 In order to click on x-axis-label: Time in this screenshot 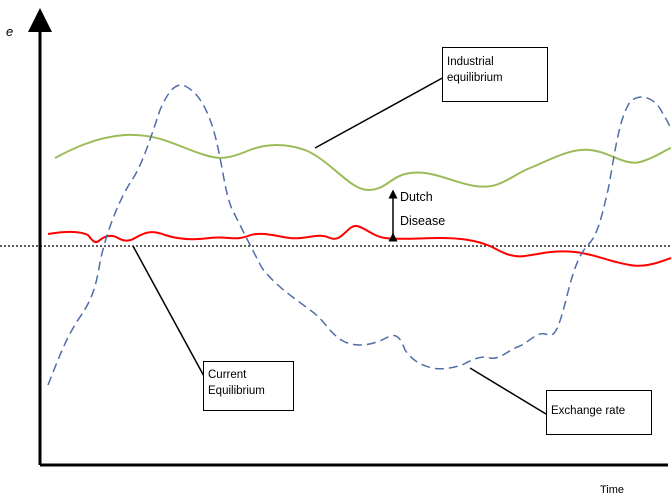, I will do `click(612, 490)`.